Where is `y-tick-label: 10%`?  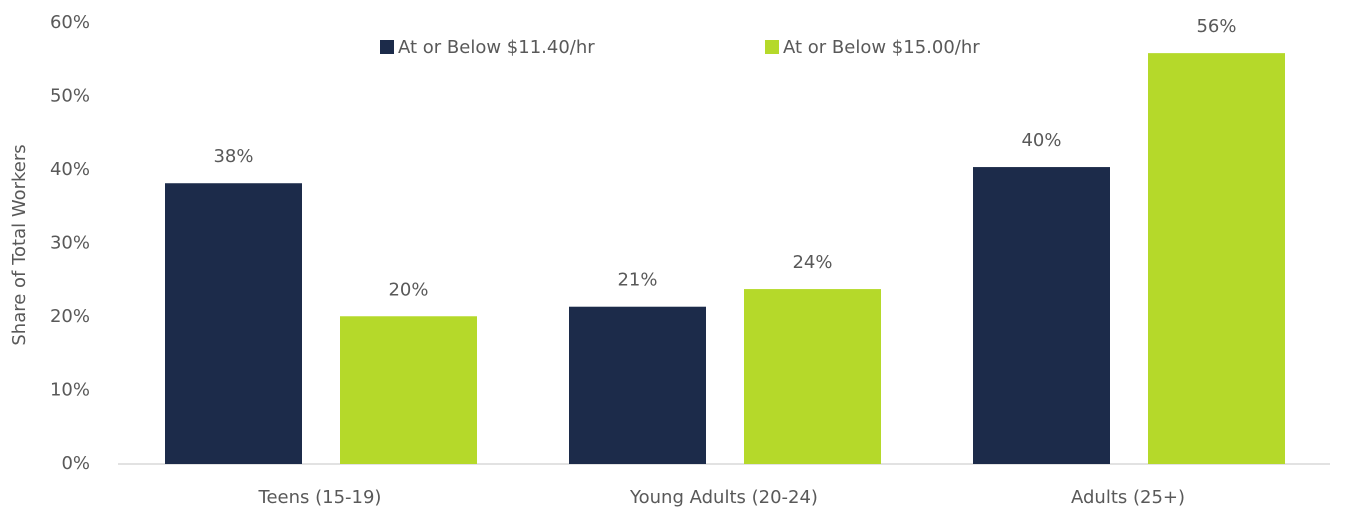
y-tick-label: 10% is located at coordinates (70, 390).